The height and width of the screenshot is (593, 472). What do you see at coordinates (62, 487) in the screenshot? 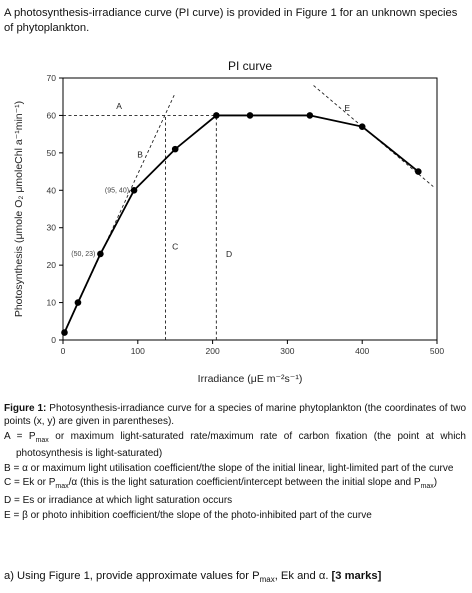
I see `def-c-sub: max` at bounding box center [62, 487].